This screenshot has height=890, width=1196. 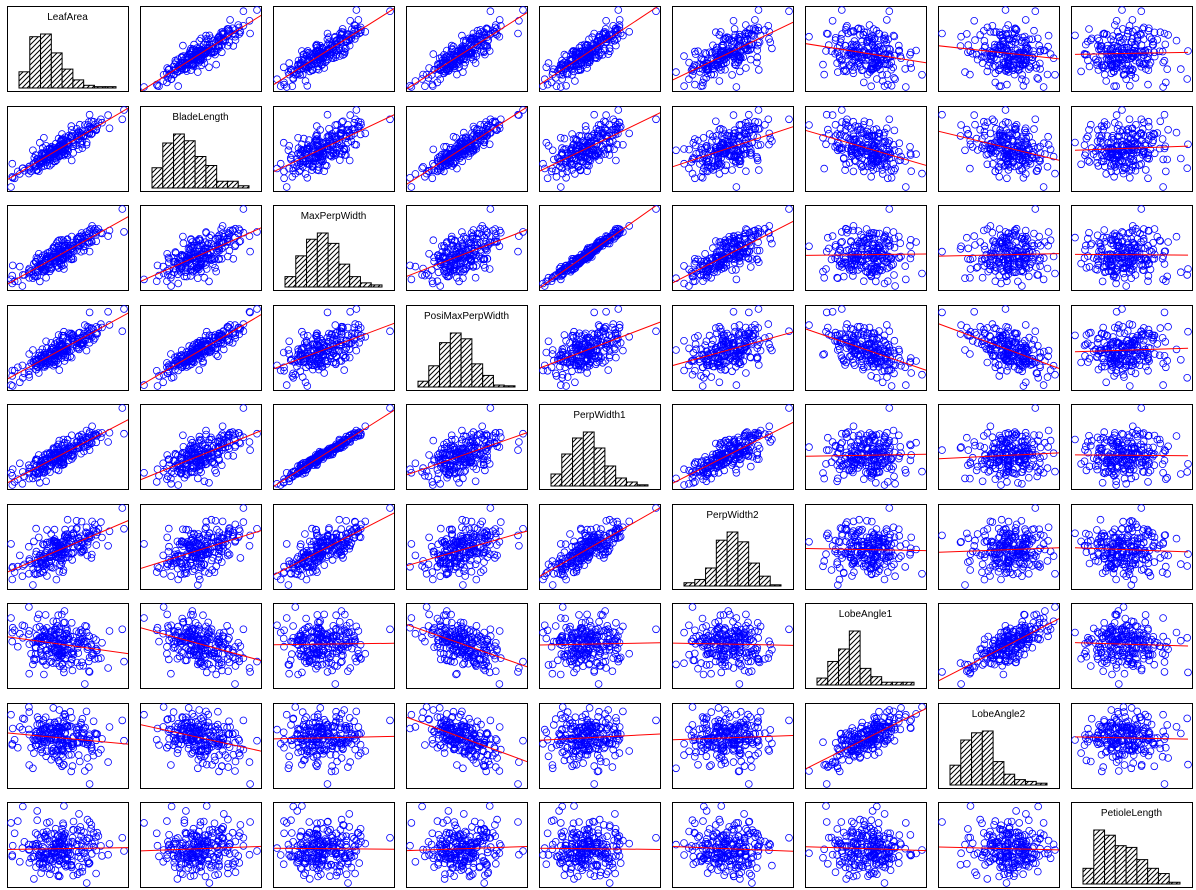 What do you see at coordinates (67, 17) in the screenshot?
I see `variable-label: LeafArea` at bounding box center [67, 17].